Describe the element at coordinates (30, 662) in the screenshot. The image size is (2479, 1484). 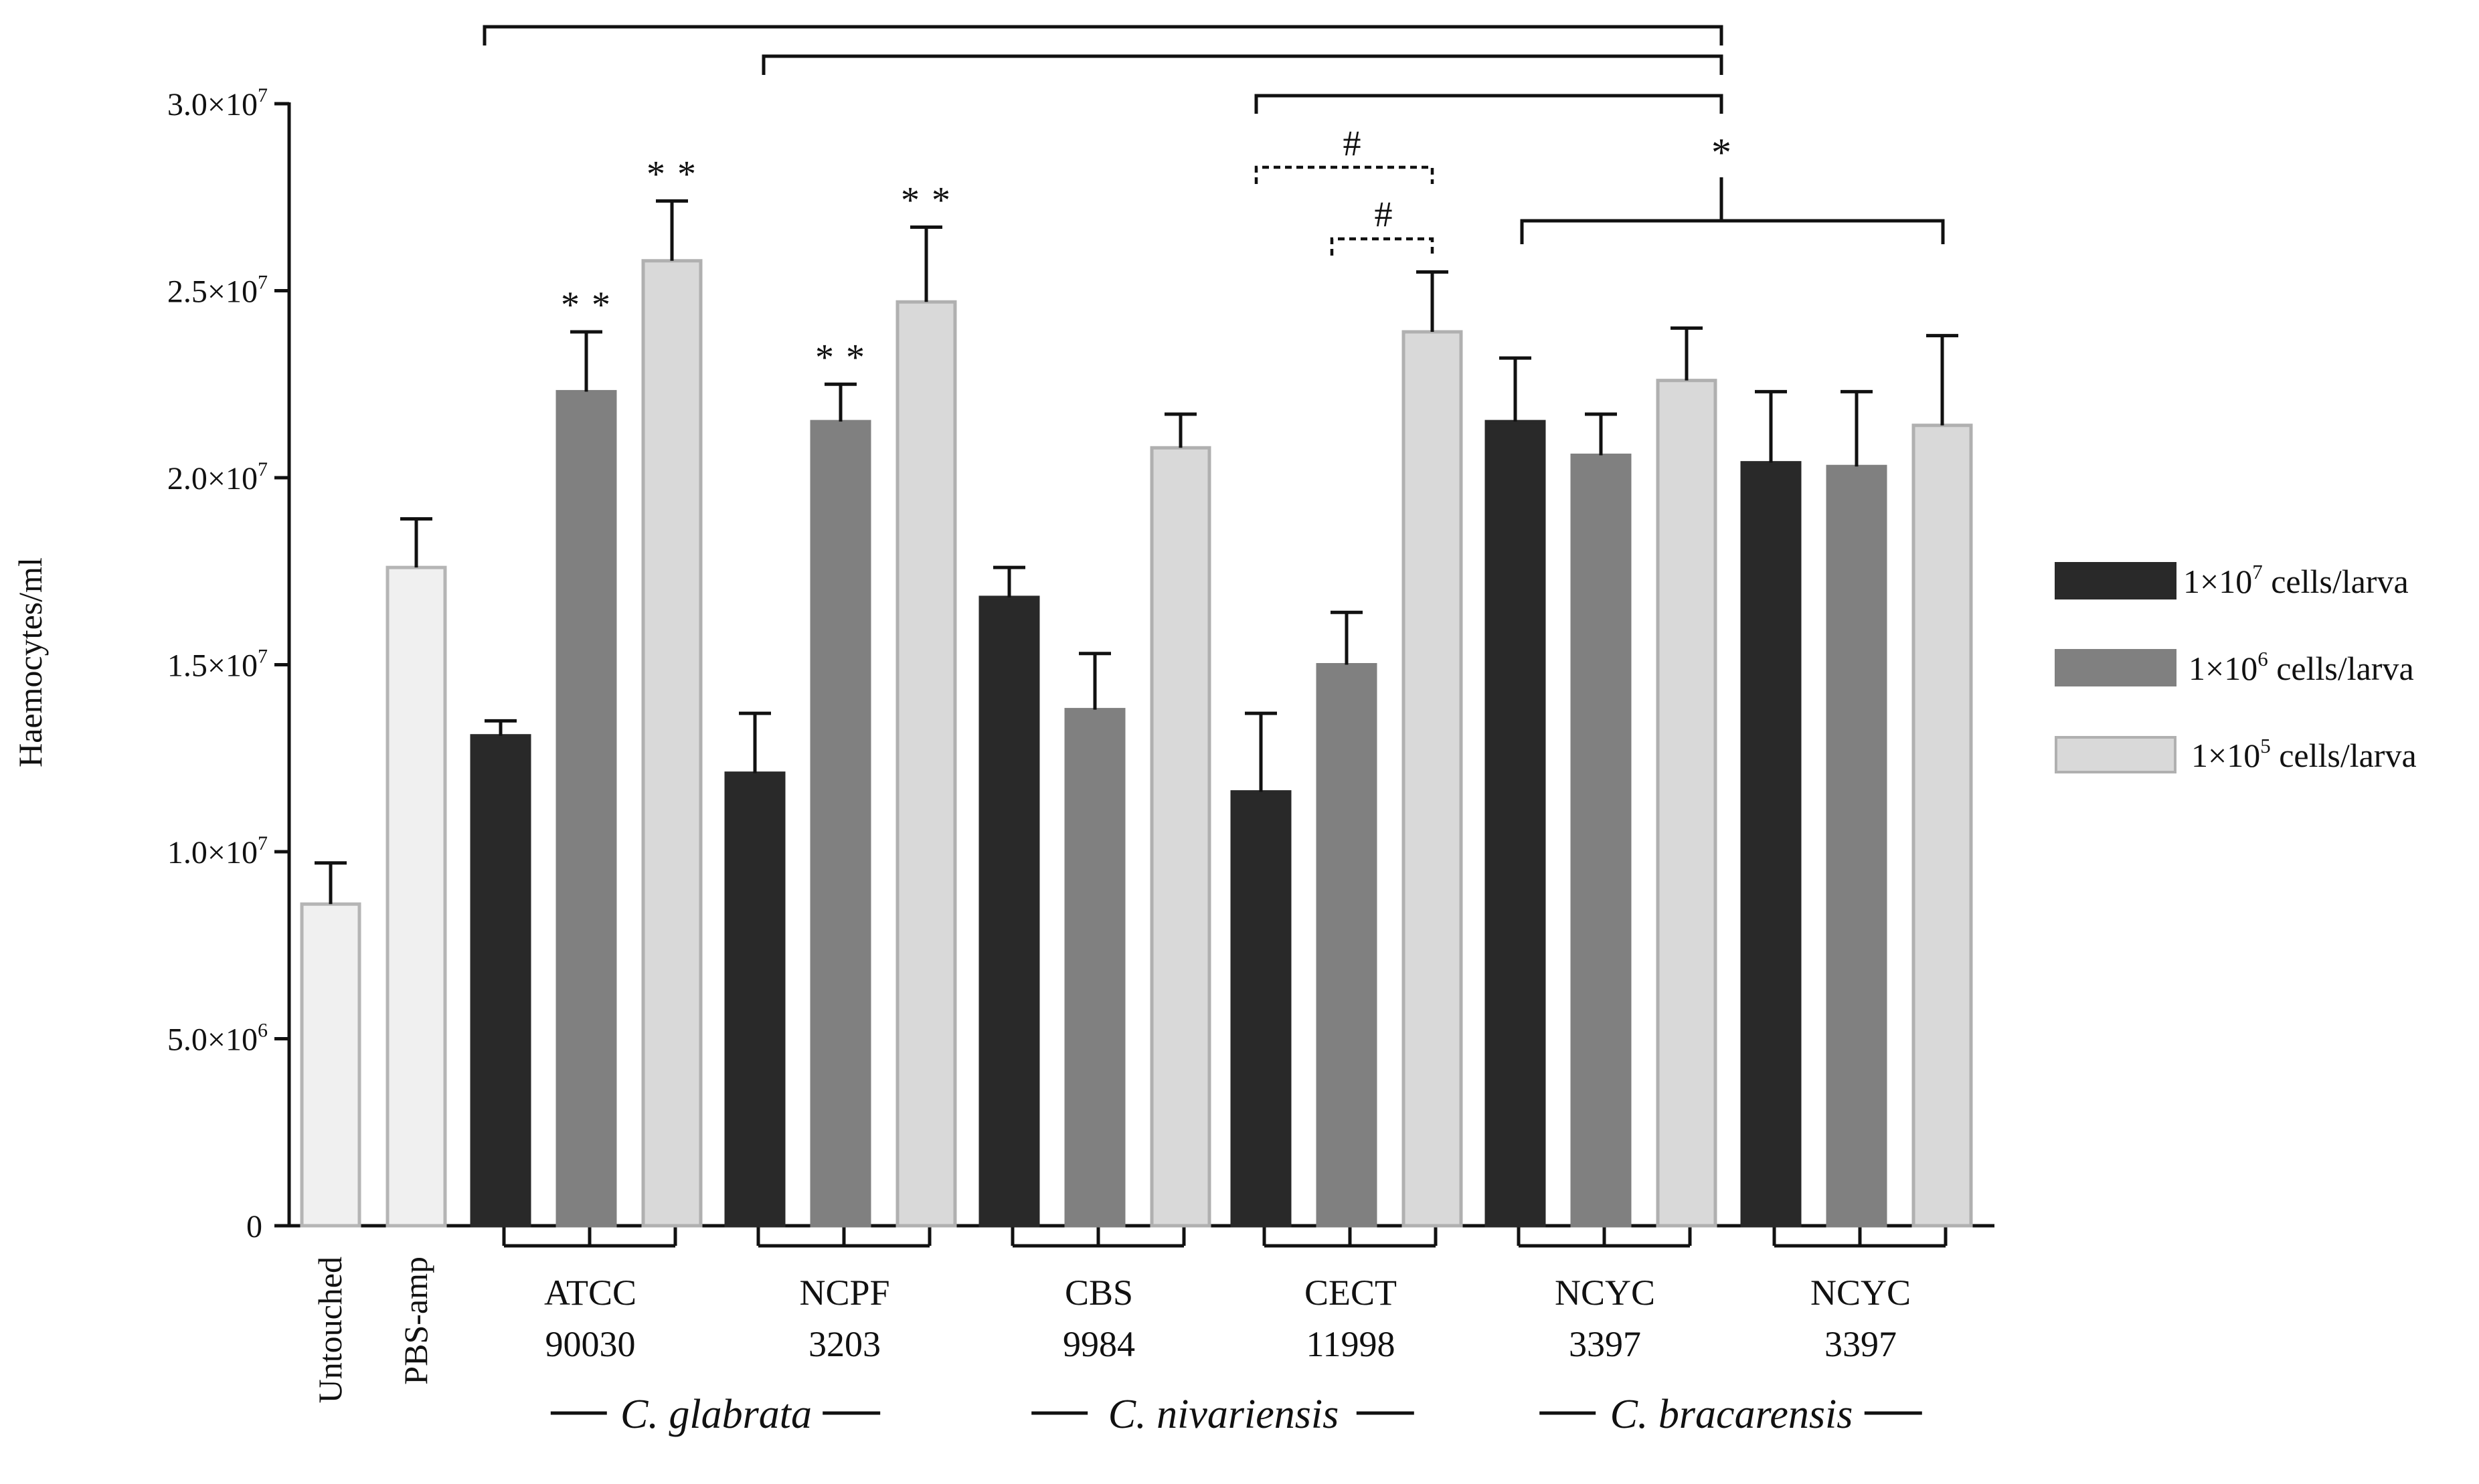
I see `y-axis-label: Haemocytes/ml` at that location.